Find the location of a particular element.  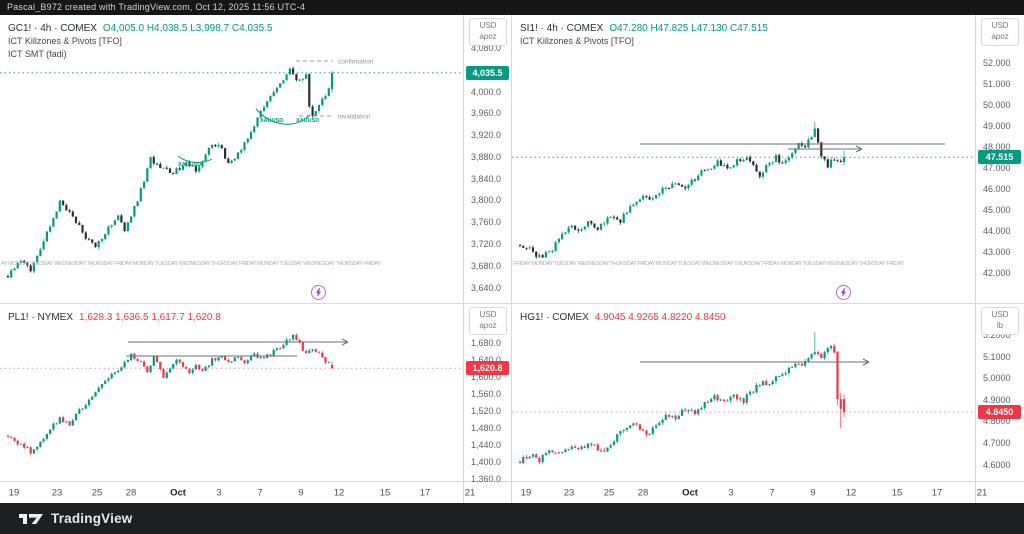

legend-row-symbol: HG1! · COMEX 4.9045 4.9265 4.8220 4.8450 is located at coordinates (623, 316).